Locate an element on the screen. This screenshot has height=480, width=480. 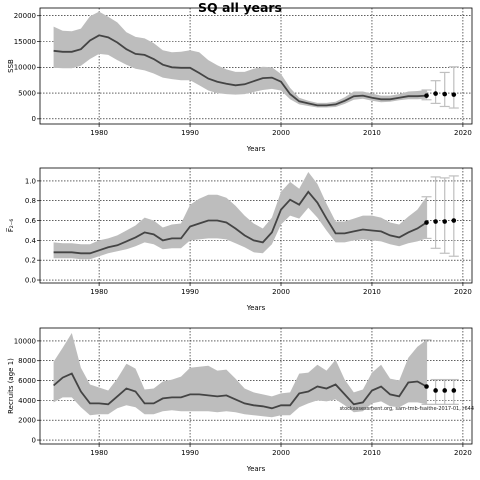
y-axis-label: SSB is located at coordinates (11, 66).